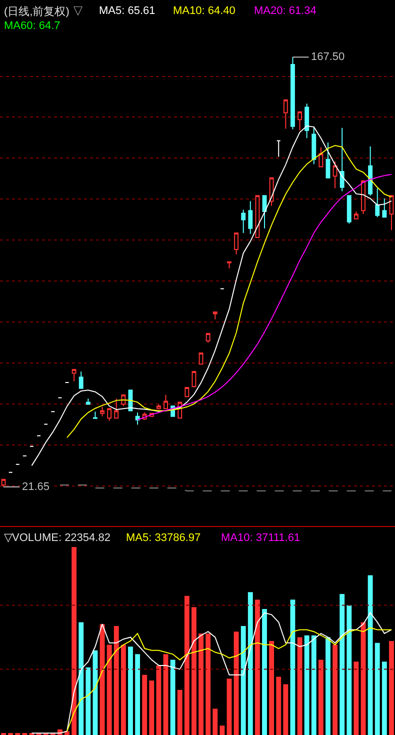  I want to click on annotation: 167.50, so click(328, 57).